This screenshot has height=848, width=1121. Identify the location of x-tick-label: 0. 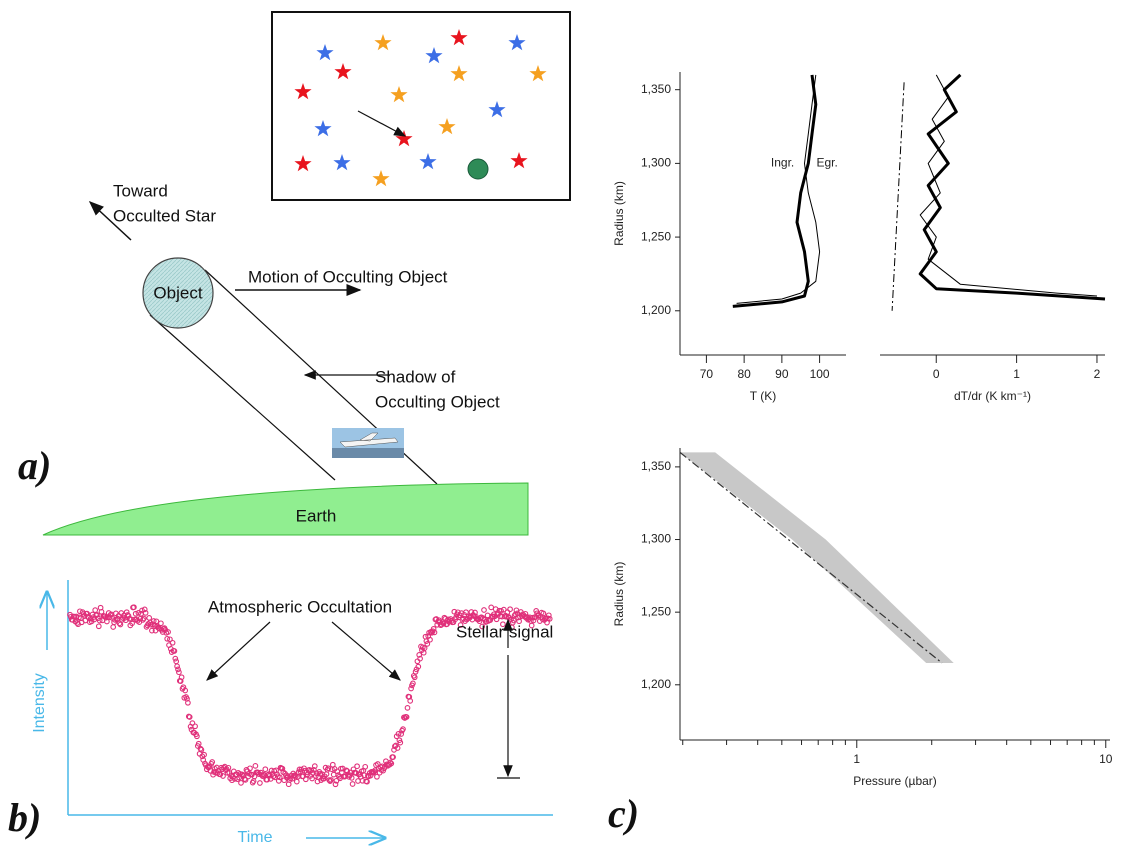
(936, 374).